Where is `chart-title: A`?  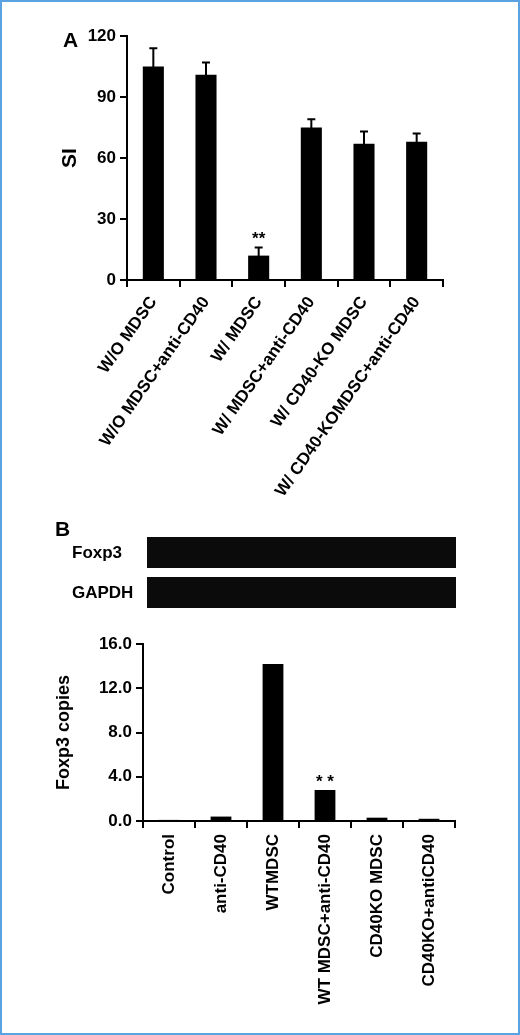
chart-title: A is located at coordinates (71, 39).